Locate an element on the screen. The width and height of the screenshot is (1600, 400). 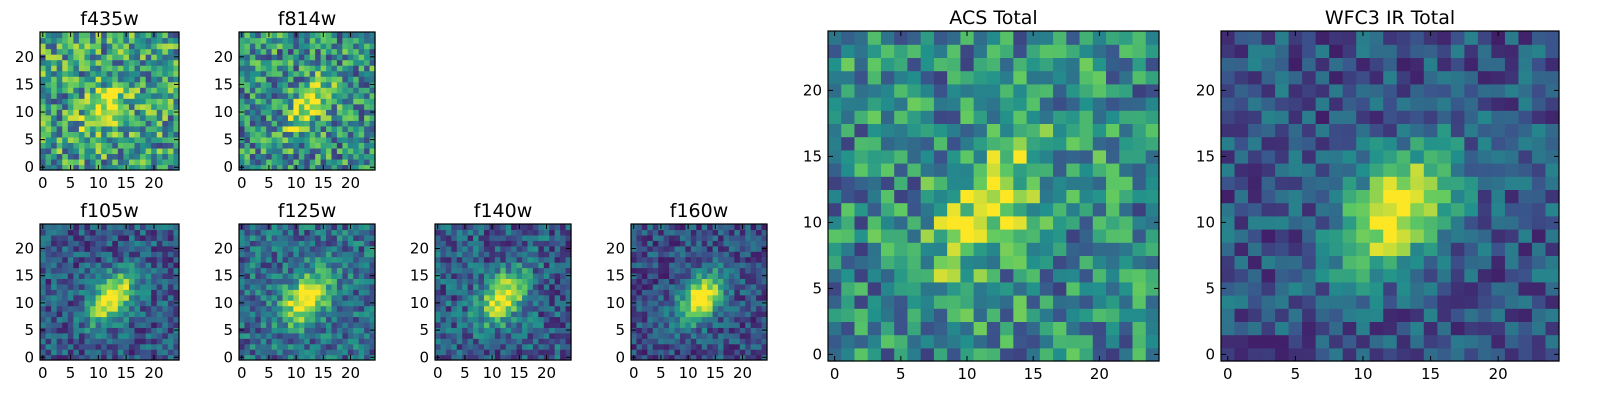
heatmap-cells is located at coordinates (110, 101).